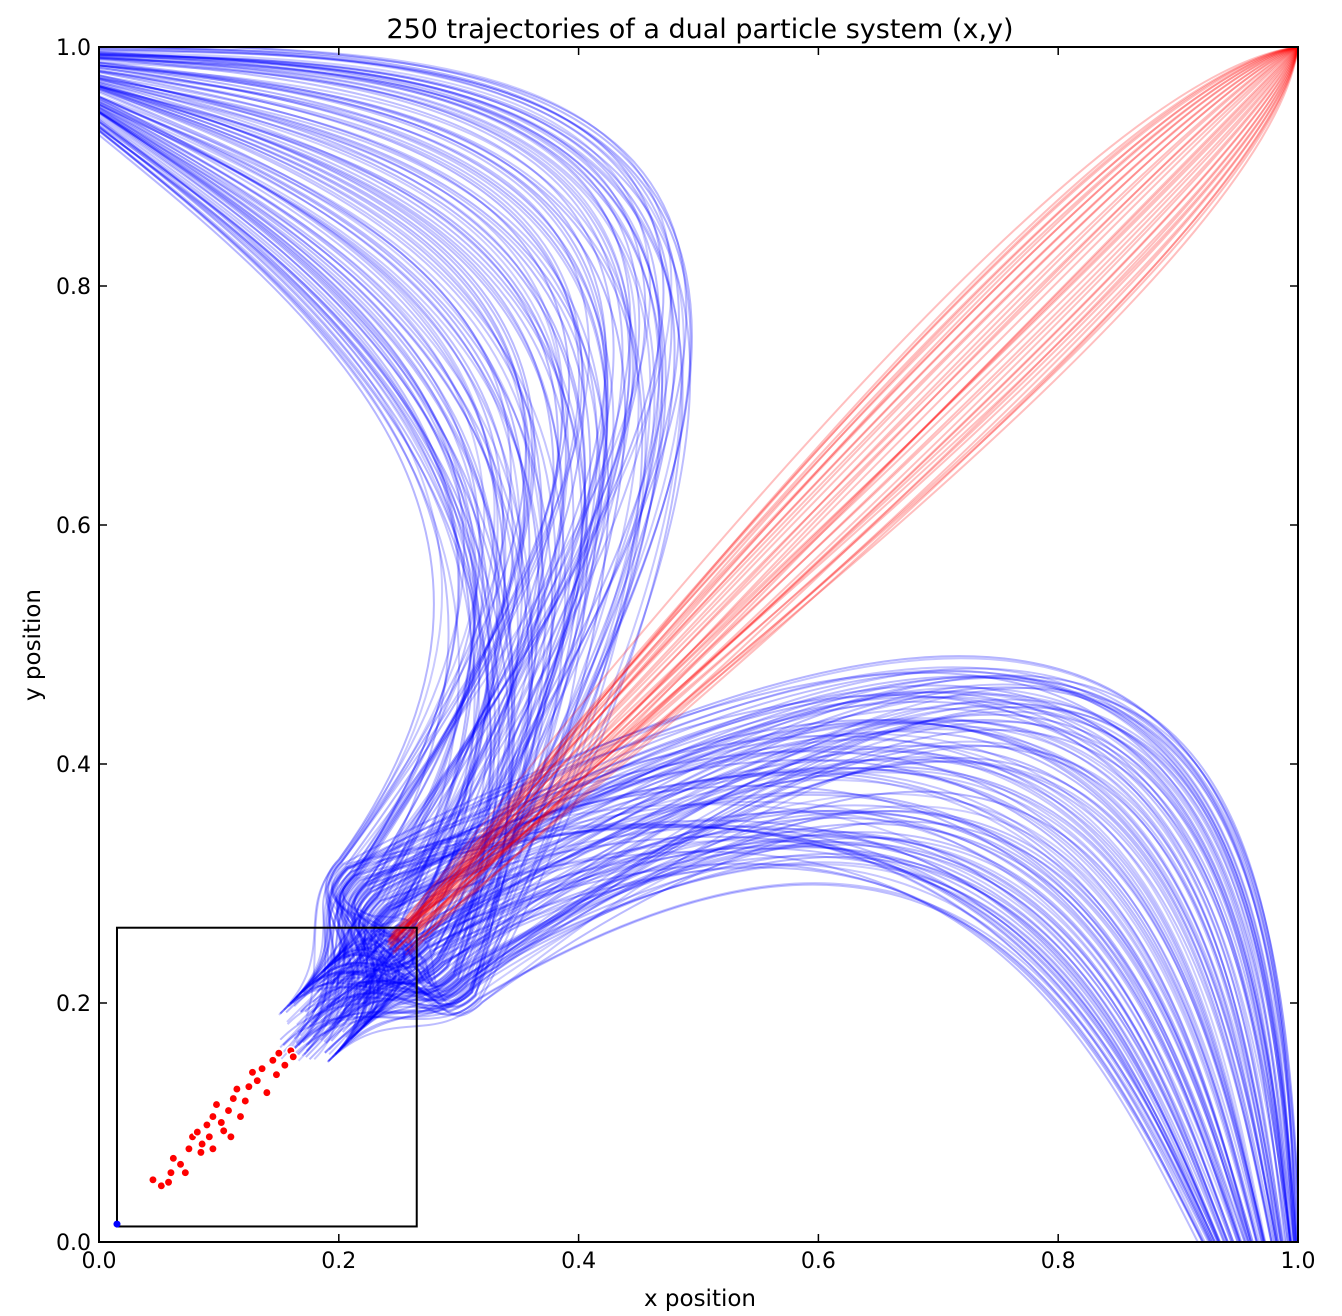 The width and height of the screenshot is (1342, 1316). Describe the element at coordinates (578, 1261) in the screenshot. I see `x-tick-label: 0.4` at that location.